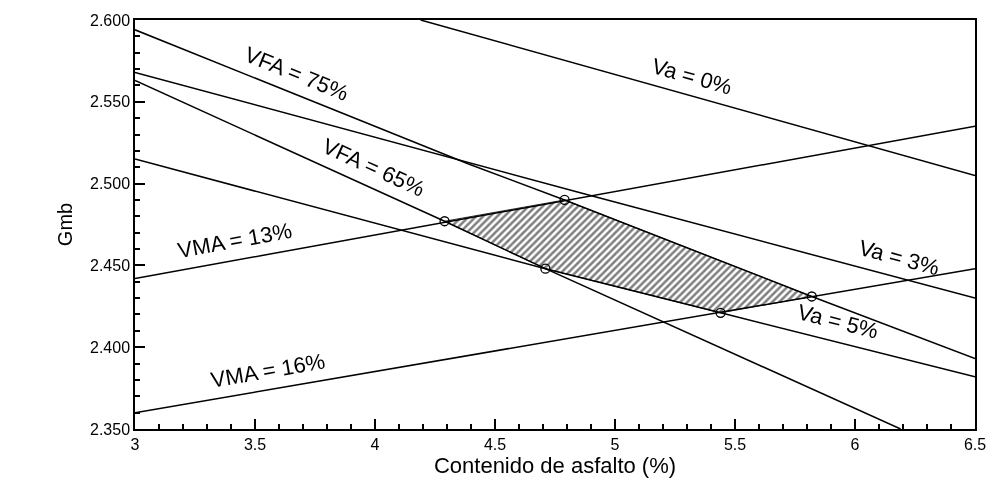  What do you see at coordinates (975, 444) in the screenshot?
I see `x-tick-label: 6.5` at bounding box center [975, 444].